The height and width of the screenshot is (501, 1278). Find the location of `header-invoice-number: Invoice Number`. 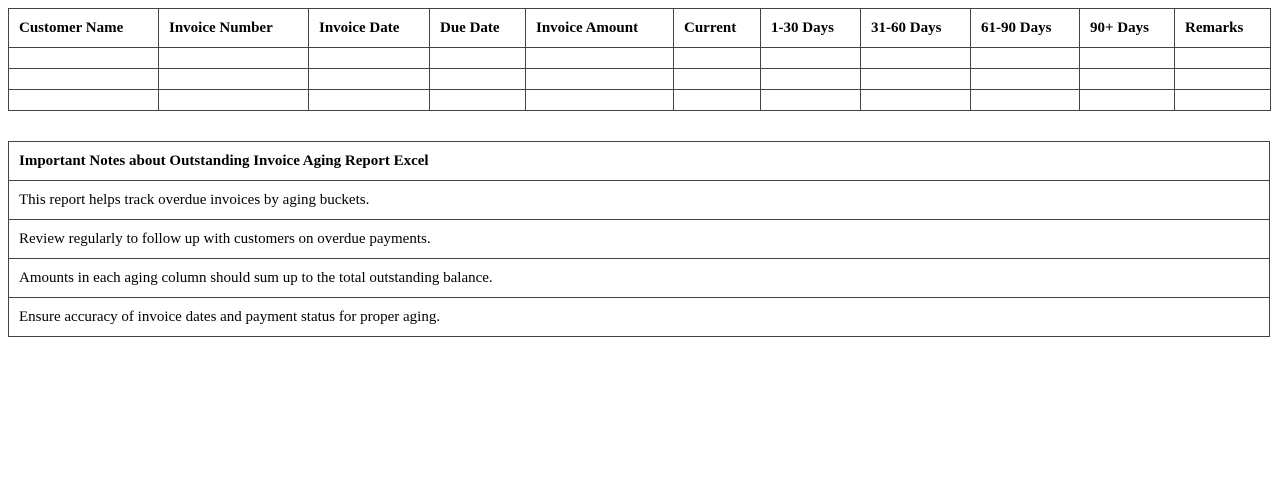

header-invoice-number: Invoice Number is located at coordinates (233, 28).